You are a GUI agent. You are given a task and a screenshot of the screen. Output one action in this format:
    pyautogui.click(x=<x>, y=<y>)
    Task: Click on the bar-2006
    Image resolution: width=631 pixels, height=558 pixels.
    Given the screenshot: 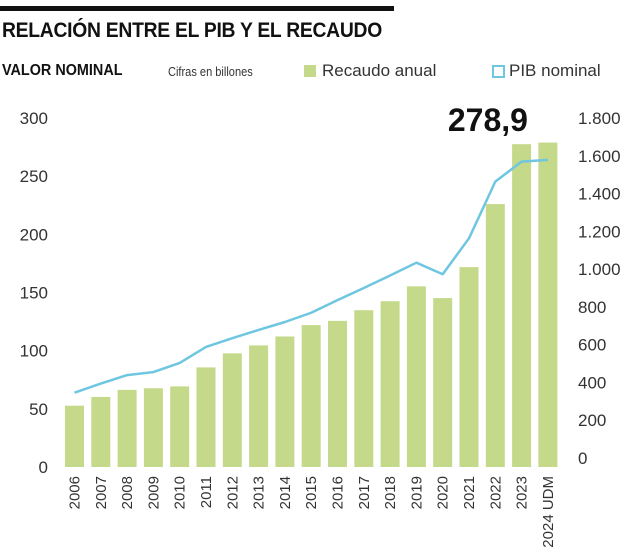 What is the action you would take?
    pyautogui.click(x=74, y=436)
    